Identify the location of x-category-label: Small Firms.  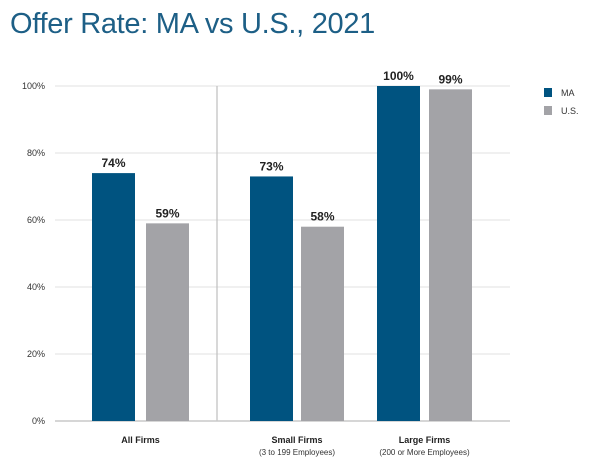
(296, 440).